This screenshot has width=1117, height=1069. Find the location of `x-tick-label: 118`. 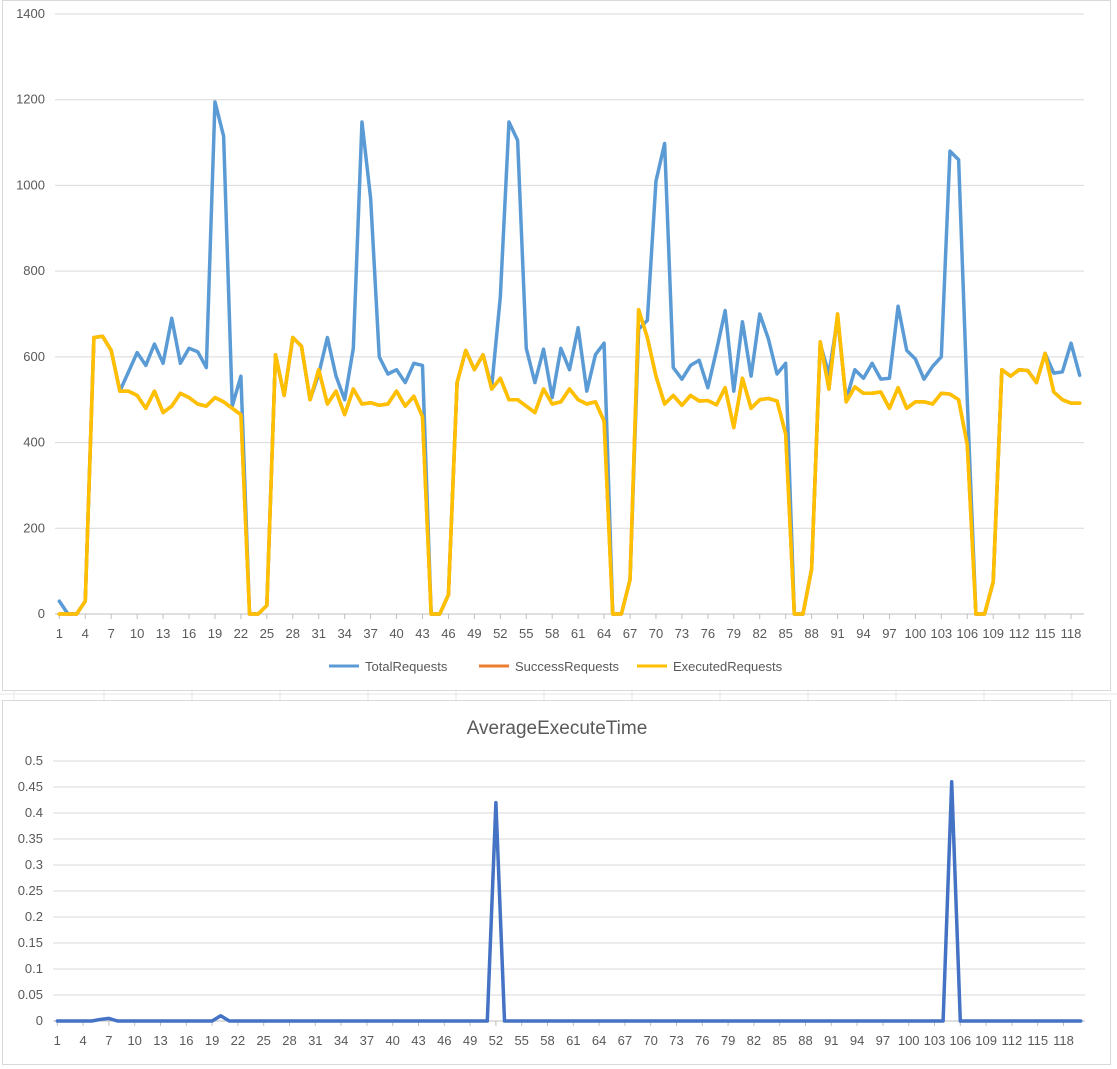

x-tick-label: 118 is located at coordinates (1063, 1040).